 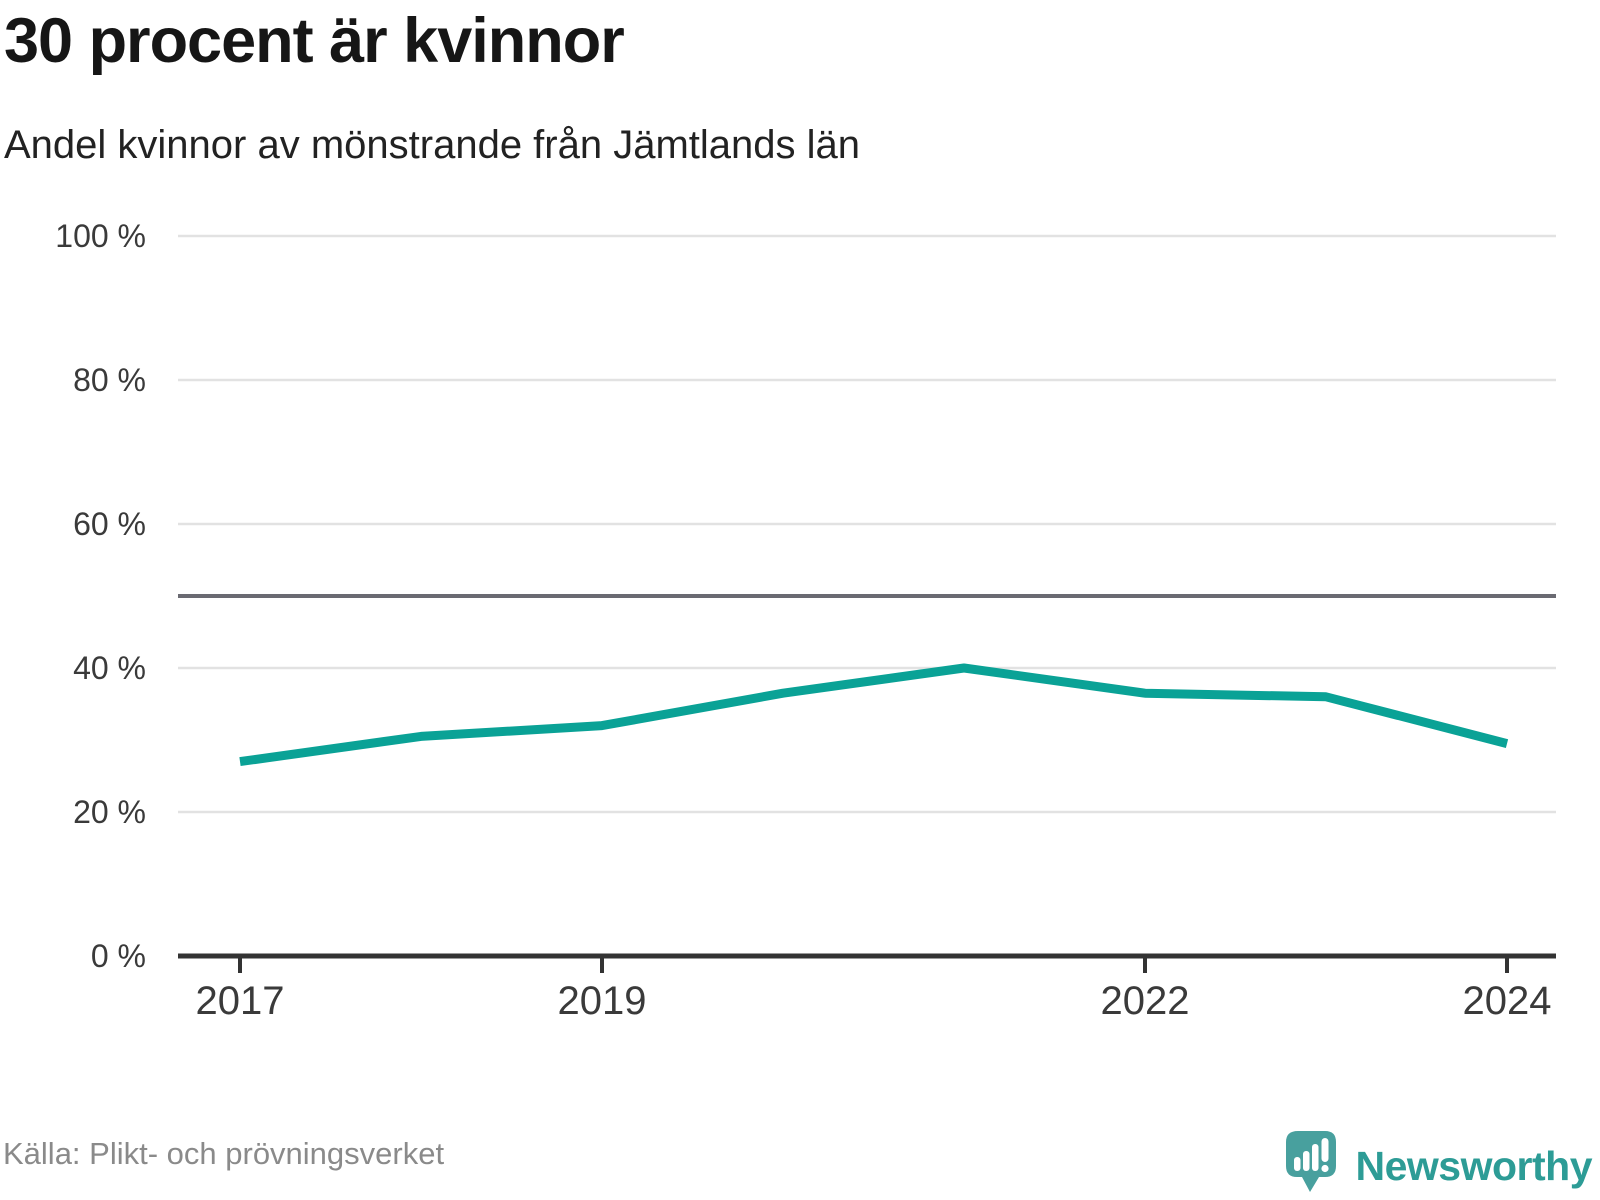 I want to click on newsworthy-icon, so click(x=1310, y=1161).